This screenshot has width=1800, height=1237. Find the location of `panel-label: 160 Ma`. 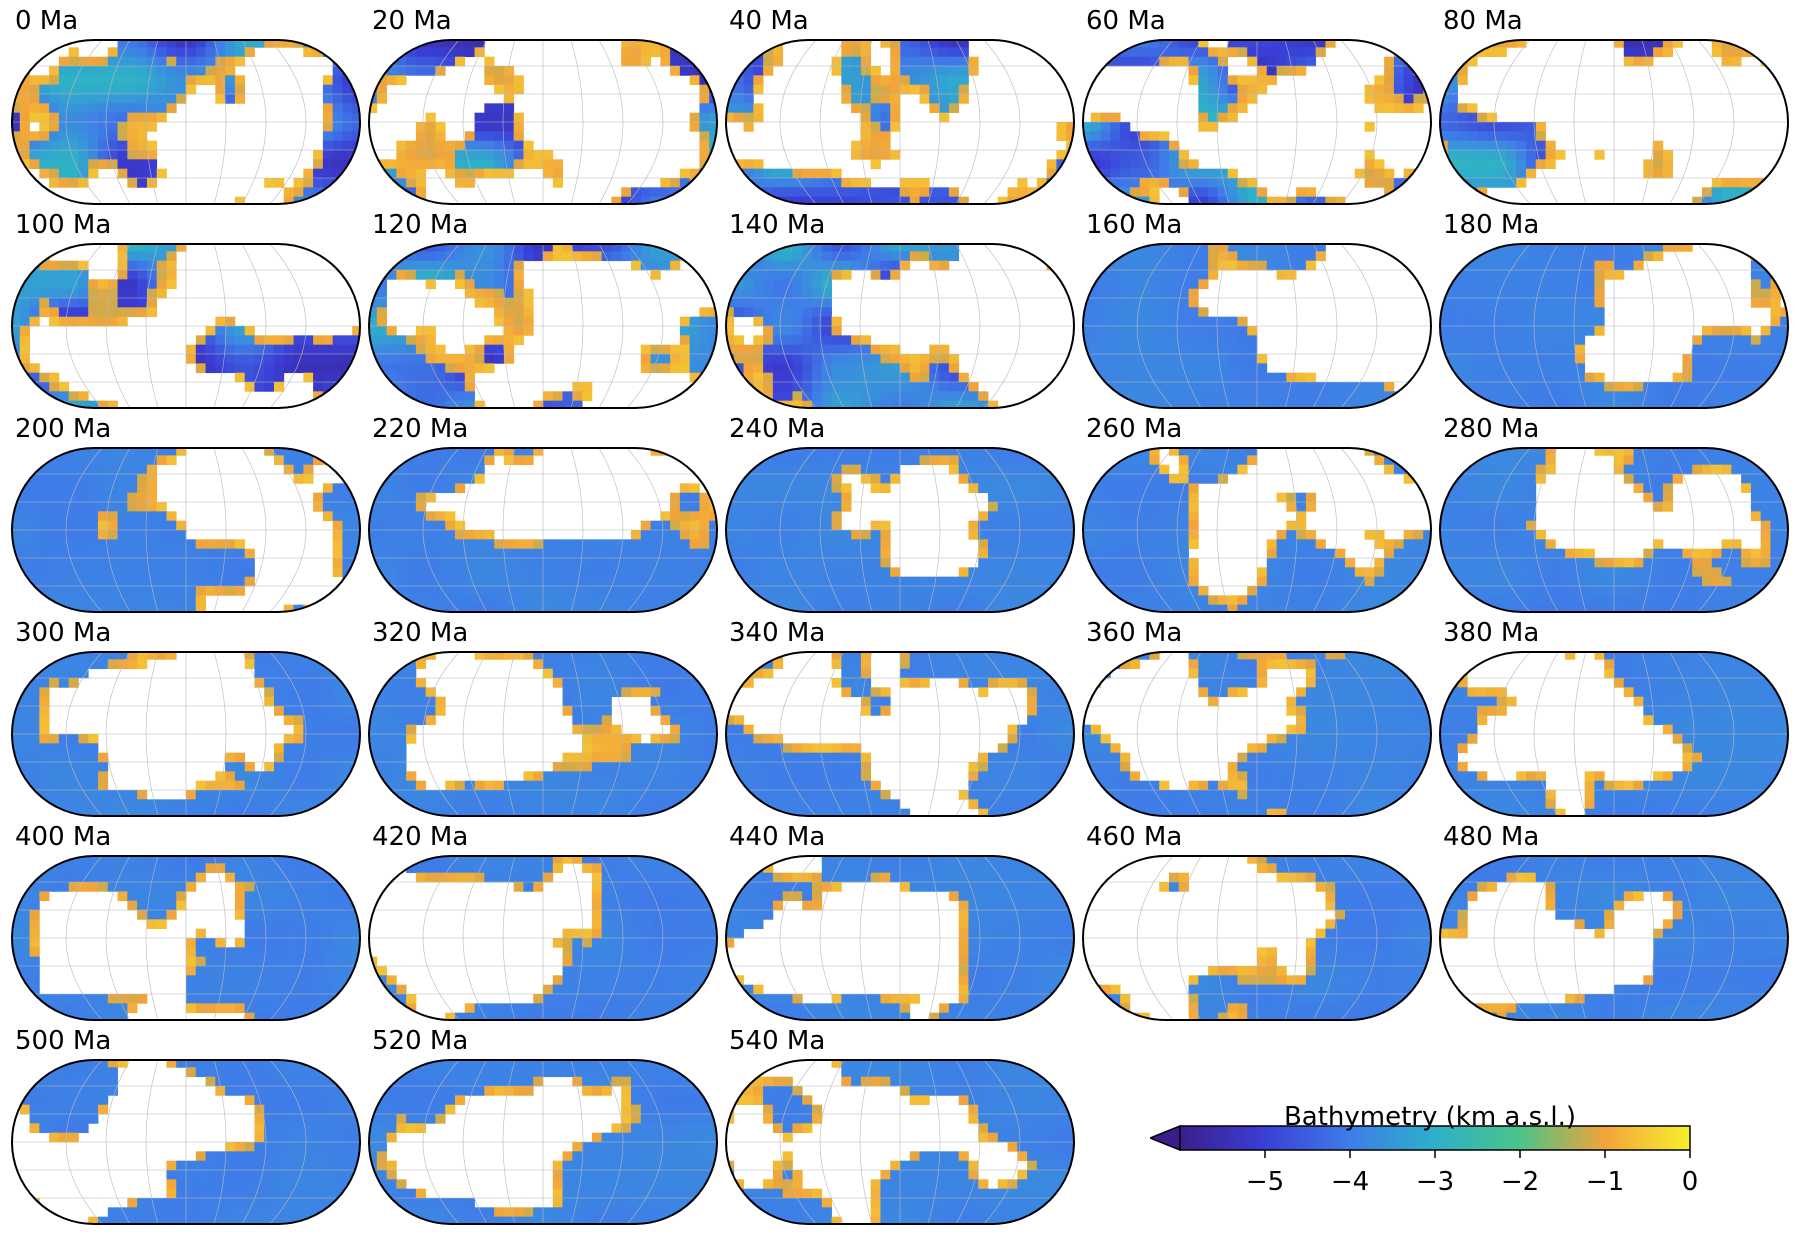

panel-label: 160 Ma is located at coordinates (1134, 225).